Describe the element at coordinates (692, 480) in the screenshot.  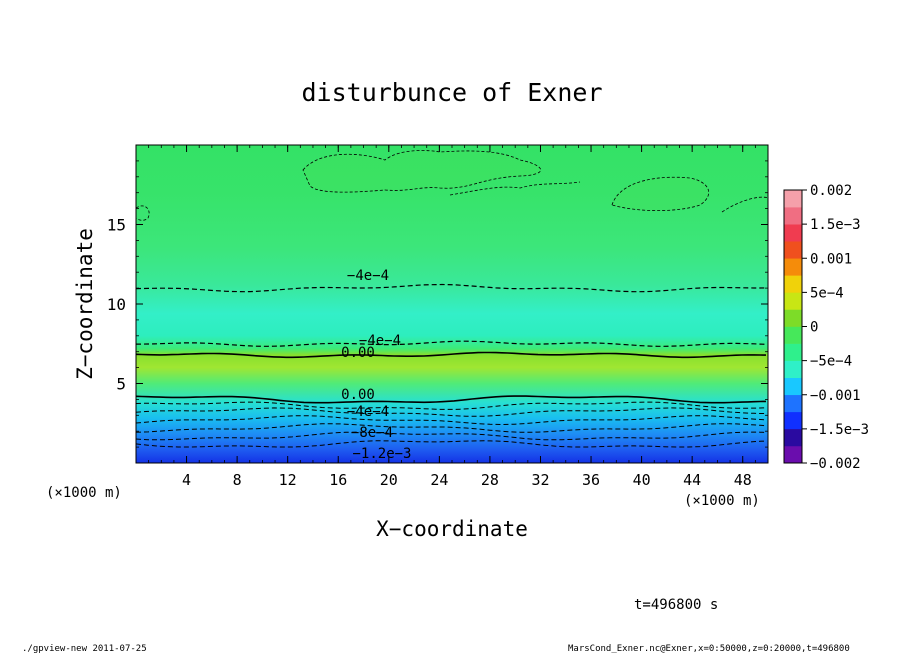
I see `x-tick-label: 44` at that location.